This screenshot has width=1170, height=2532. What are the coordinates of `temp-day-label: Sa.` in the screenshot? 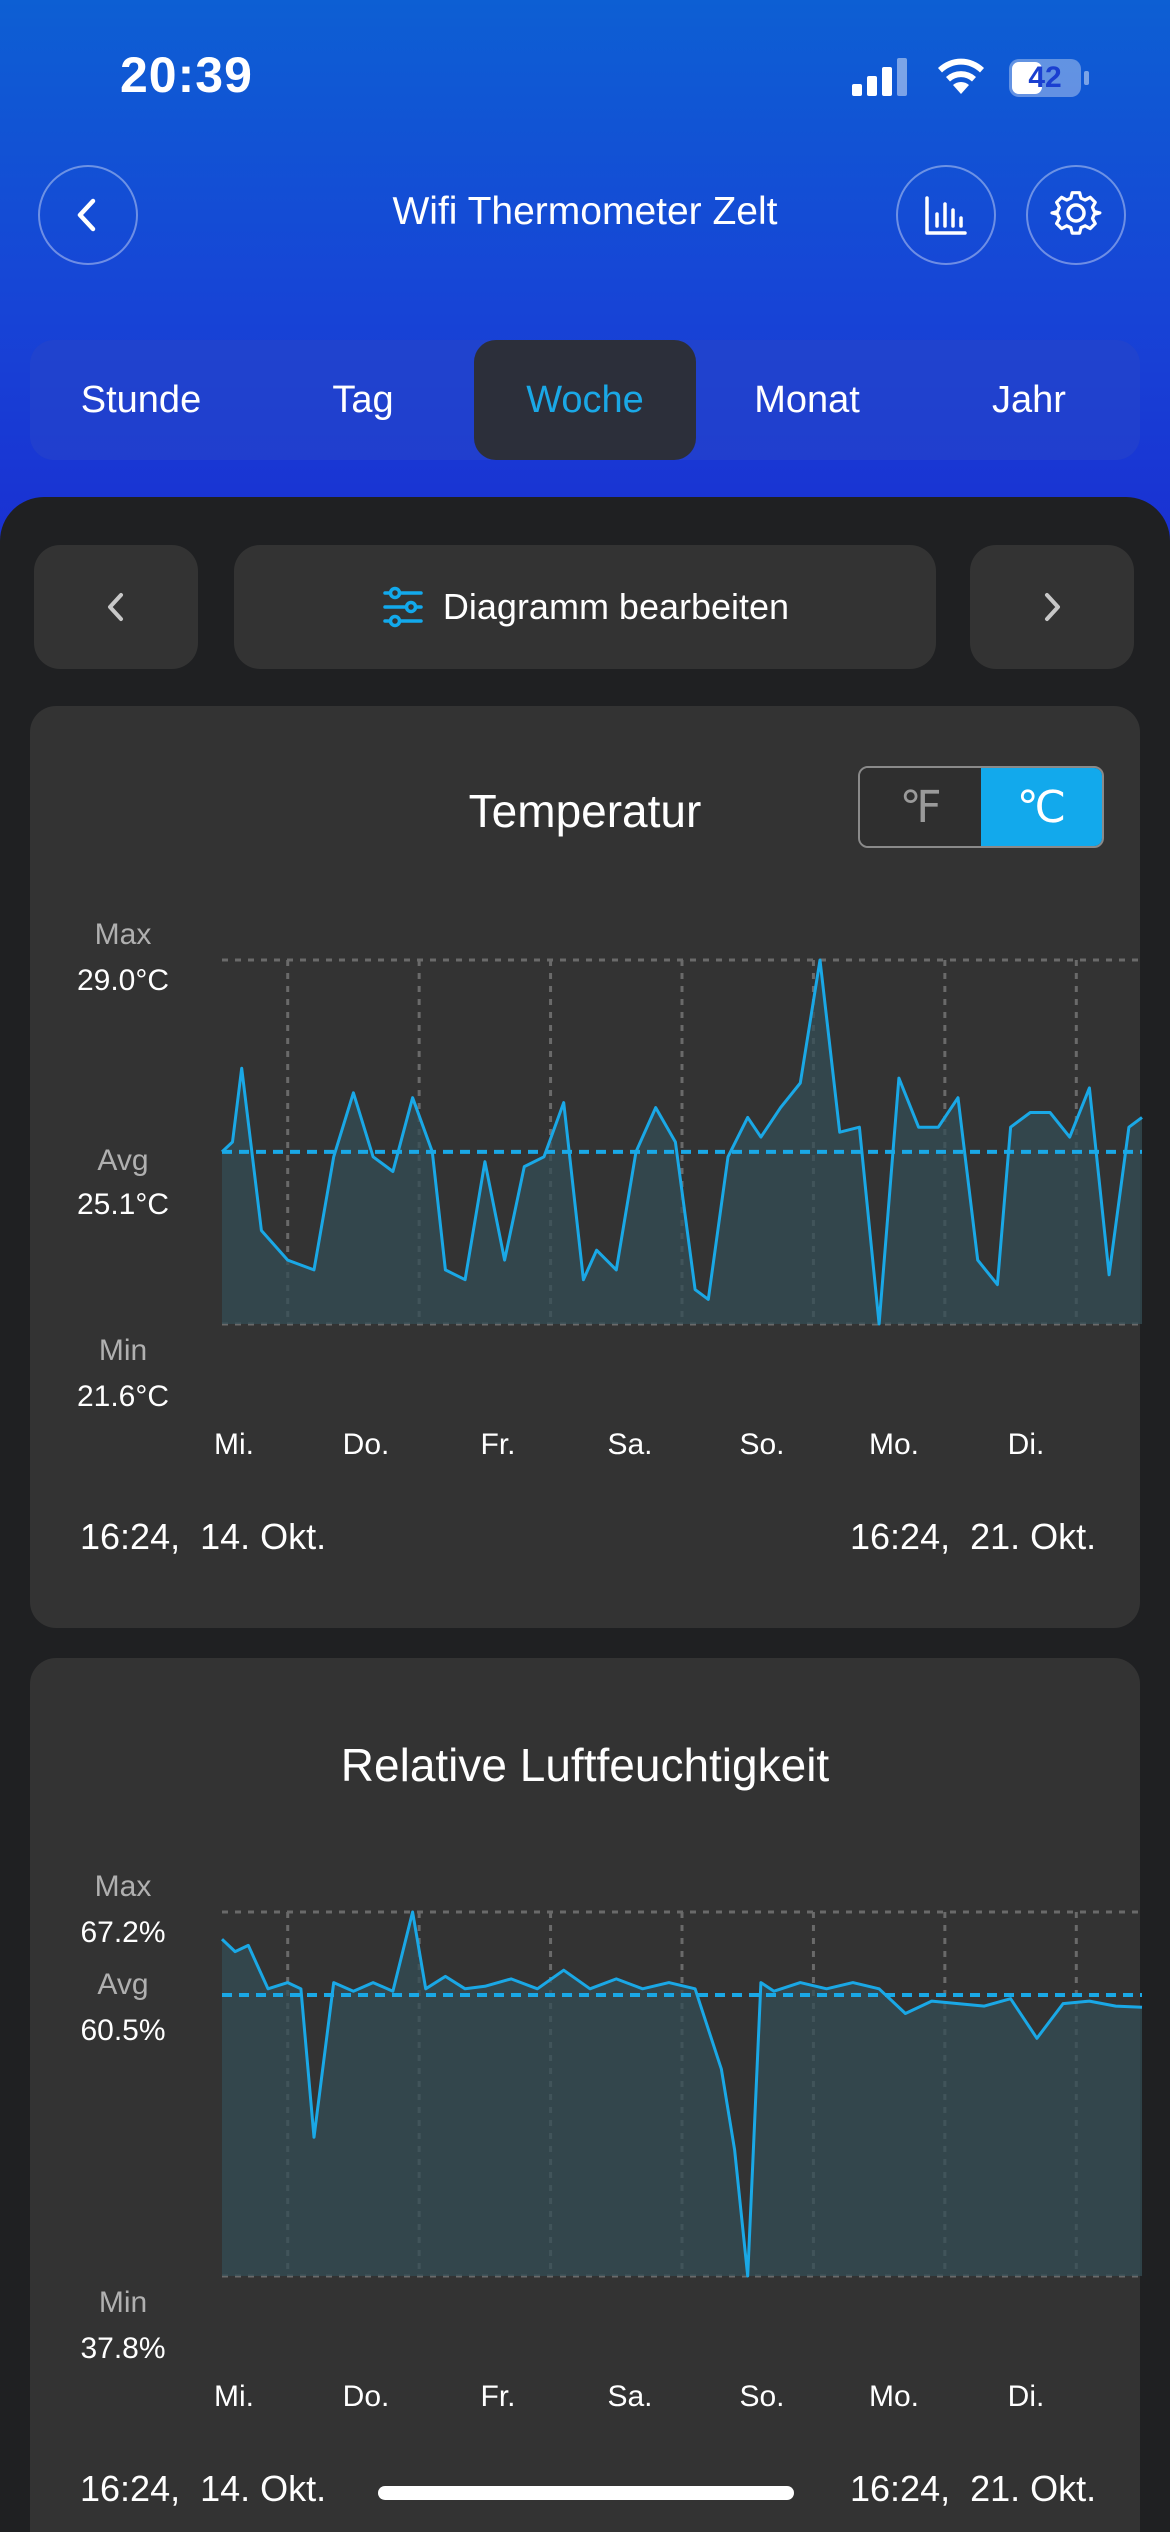 It's located at (630, 1444).